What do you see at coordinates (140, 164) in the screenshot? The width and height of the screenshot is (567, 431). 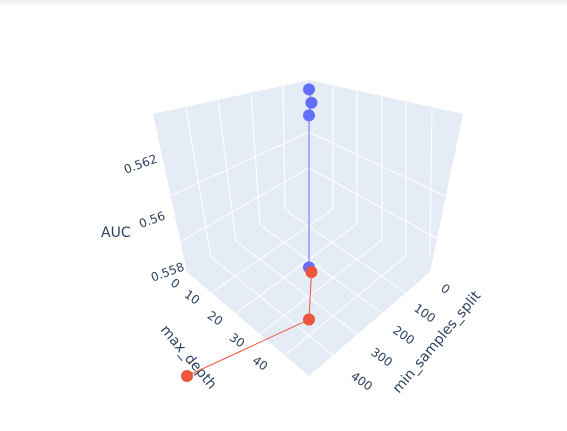 I see `z-tick-label: 0.562` at bounding box center [140, 164].